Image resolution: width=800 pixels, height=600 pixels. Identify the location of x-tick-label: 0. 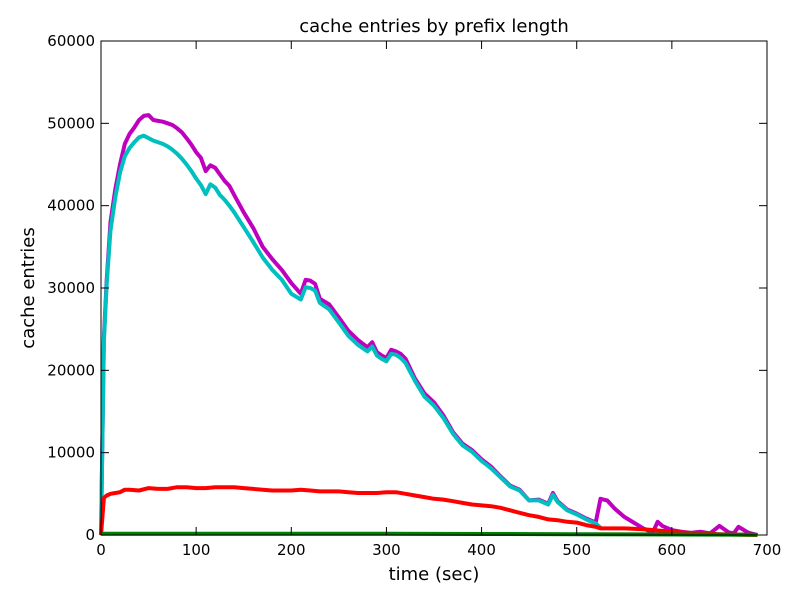
(101, 550).